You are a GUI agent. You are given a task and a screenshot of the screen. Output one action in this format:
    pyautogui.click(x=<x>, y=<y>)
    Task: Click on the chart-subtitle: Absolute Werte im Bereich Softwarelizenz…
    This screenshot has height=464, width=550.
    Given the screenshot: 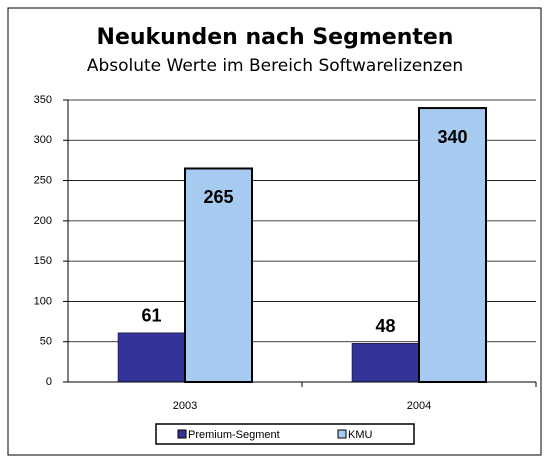 What is the action you would take?
    pyautogui.click(x=275, y=66)
    